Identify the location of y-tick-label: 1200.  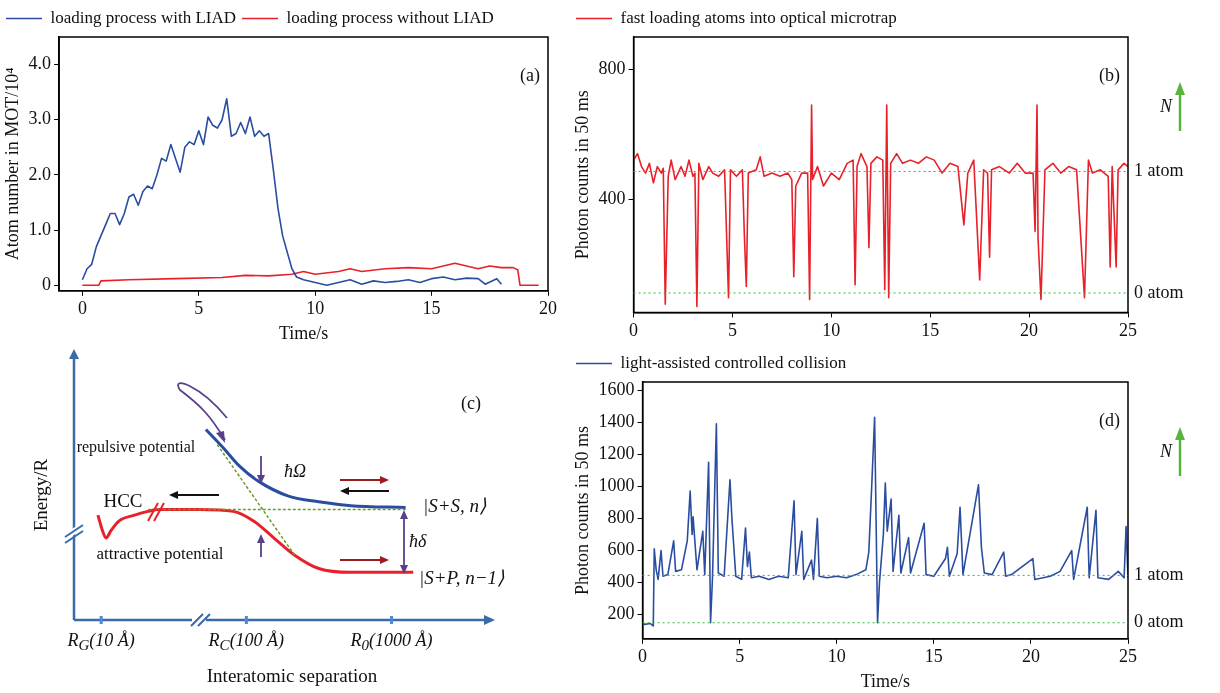
(616, 452).